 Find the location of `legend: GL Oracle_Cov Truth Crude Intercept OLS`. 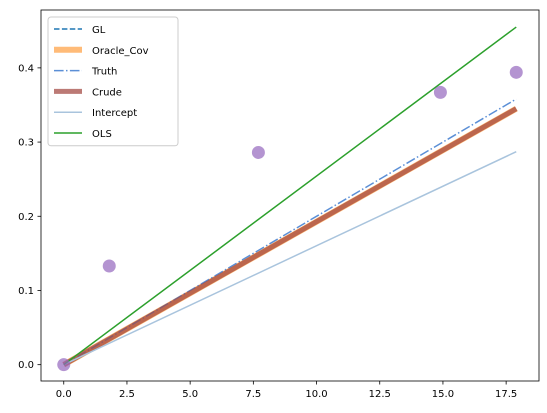

legend: GL Oracle_Cov Truth Crude Intercept OLS is located at coordinates (113, 81).